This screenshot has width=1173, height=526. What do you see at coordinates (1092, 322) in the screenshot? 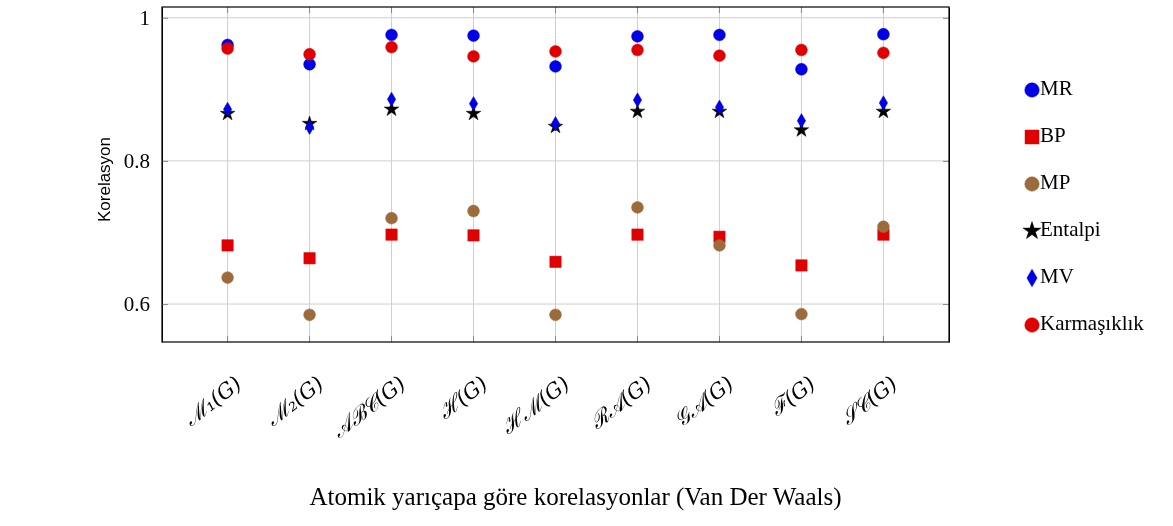
I see `legend-label: Karmaşıklık` at bounding box center [1092, 322].